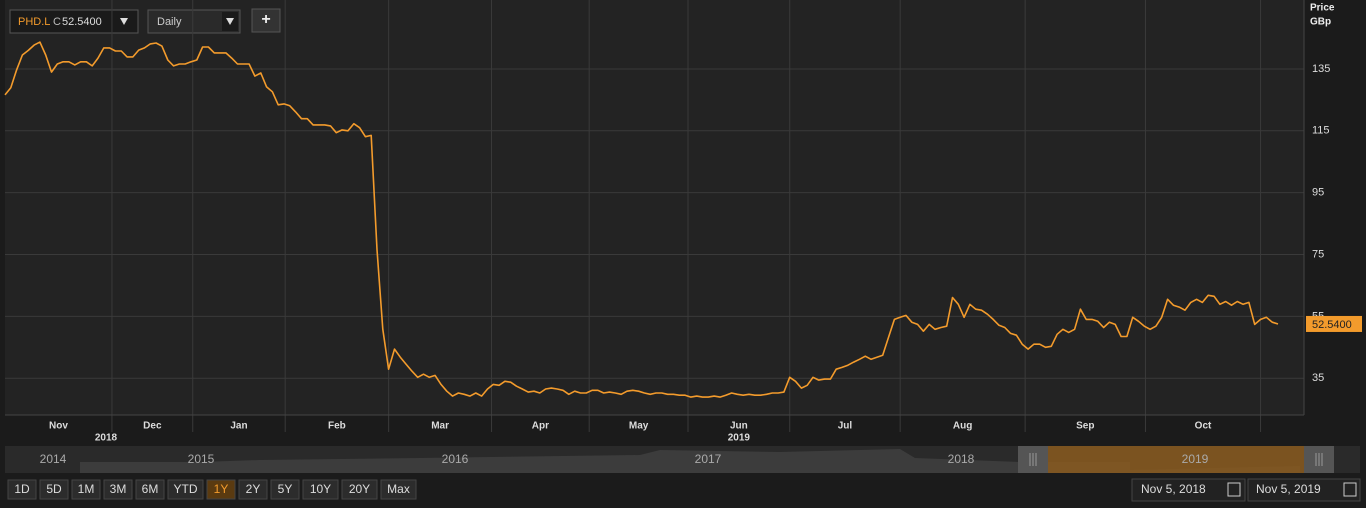  I want to click on x-tick-label: Jan, so click(238, 426).